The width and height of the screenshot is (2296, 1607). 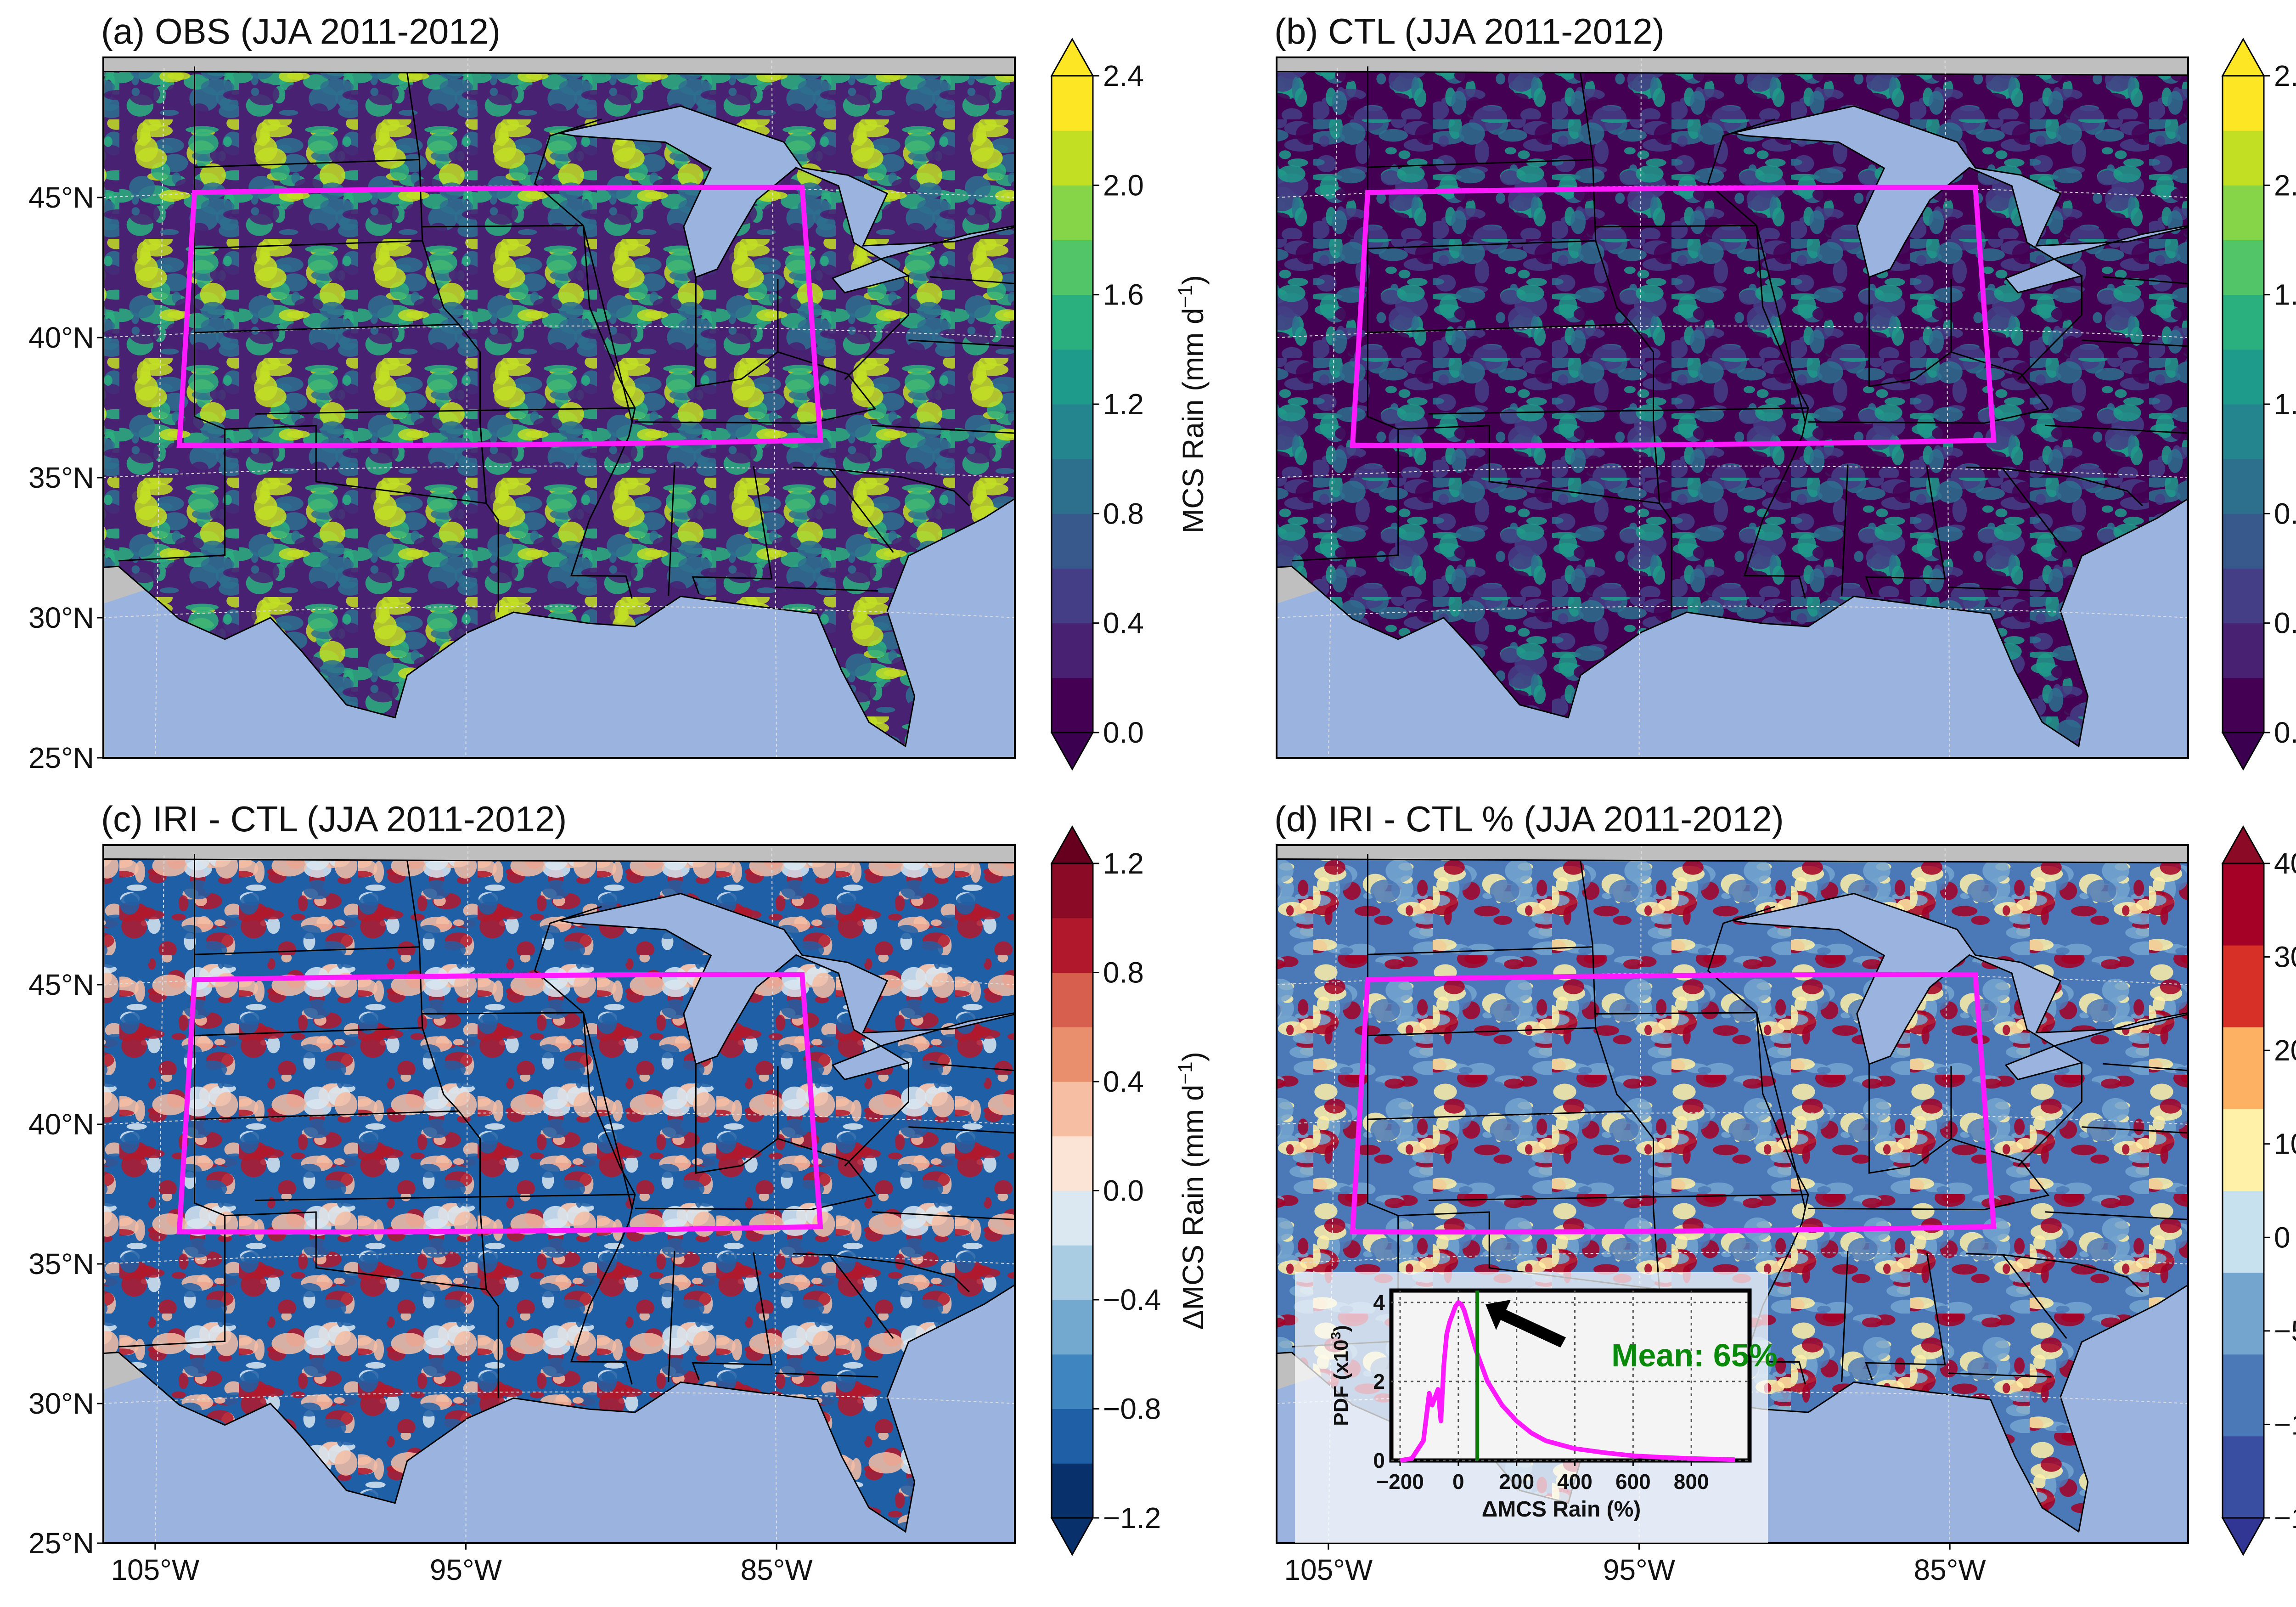 I want to click on inset-y-label-sup: 3, so click(x=1336, y=1336).